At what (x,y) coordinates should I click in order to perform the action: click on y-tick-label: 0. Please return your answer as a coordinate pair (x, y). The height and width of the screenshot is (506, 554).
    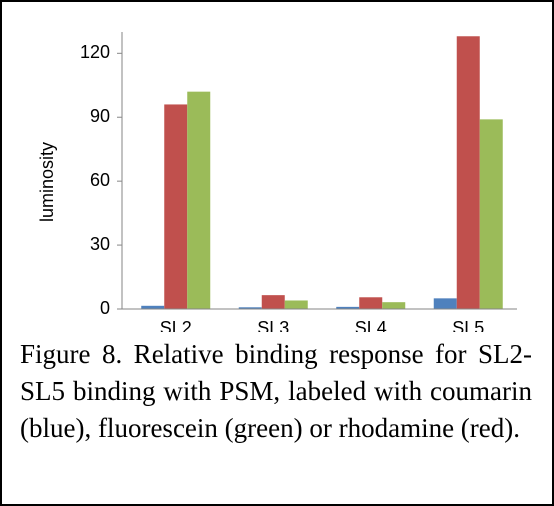
    Looking at the image, I should click on (105, 308).